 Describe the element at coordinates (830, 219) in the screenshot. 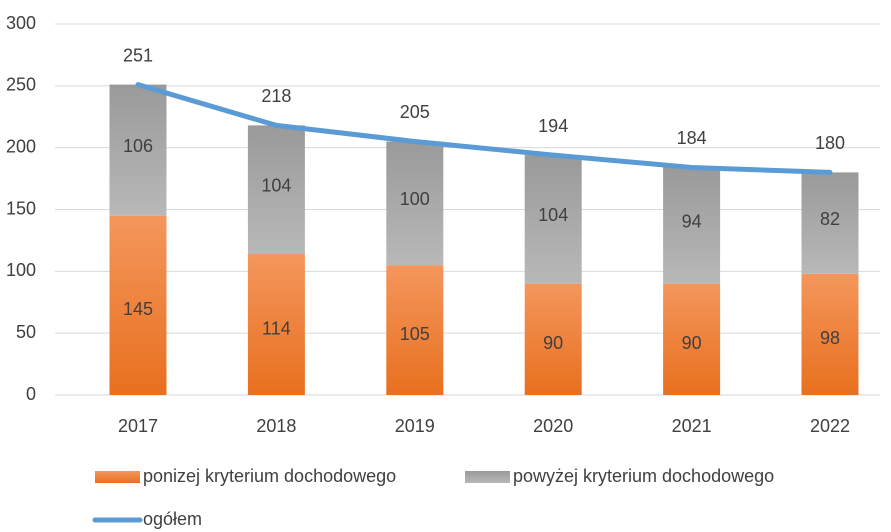

I see `data-label: 82` at that location.